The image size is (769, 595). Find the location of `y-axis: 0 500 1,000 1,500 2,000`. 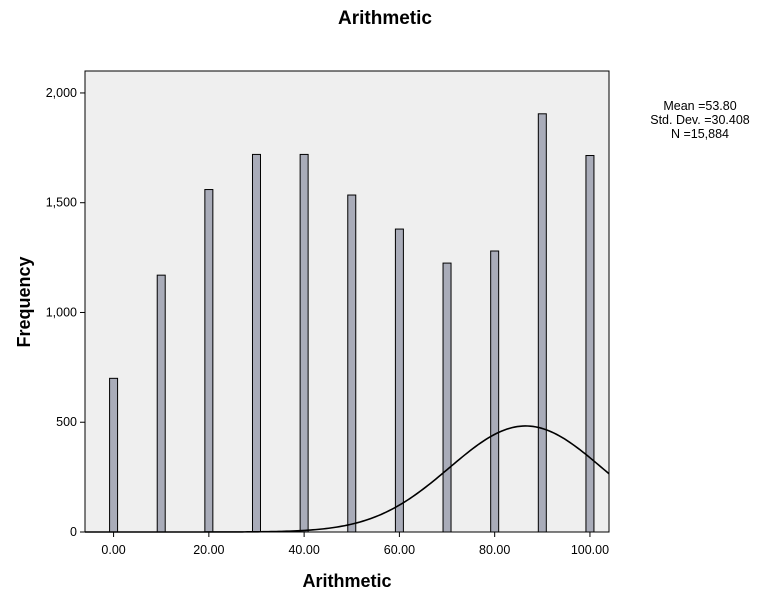

y-axis: 0 500 1,000 1,500 2,000 is located at coordinates (65, 312).